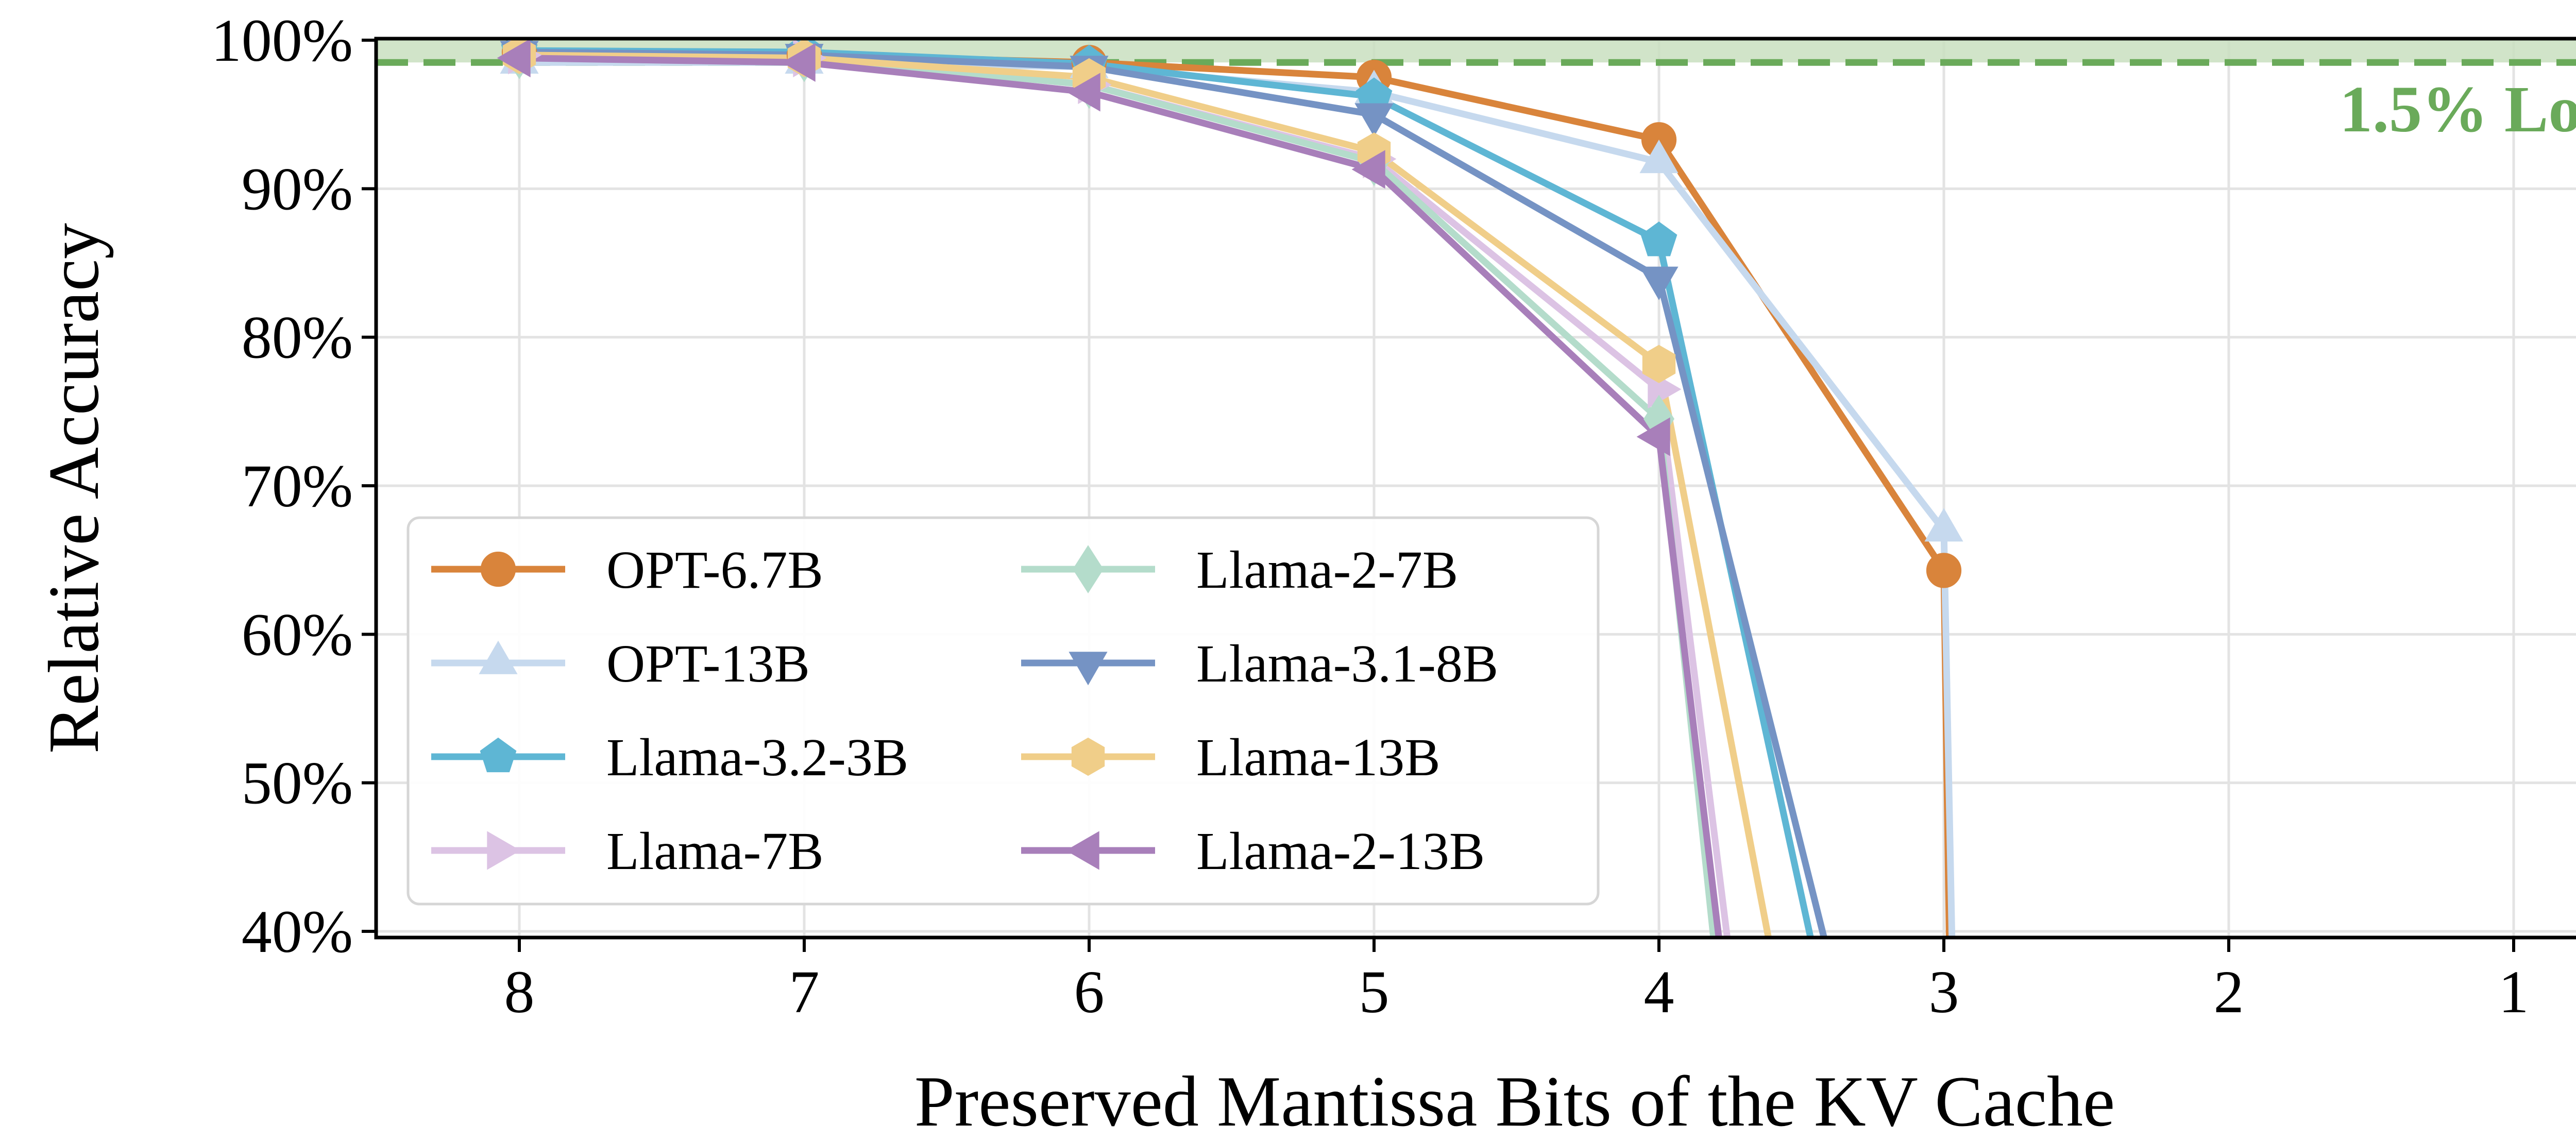 This screenshot has width=2576, height=1141. What do you see at coordinates (282, 40) in the screenshot?
I see `y-tick-label: 100%` at bounding box center [282, 40].